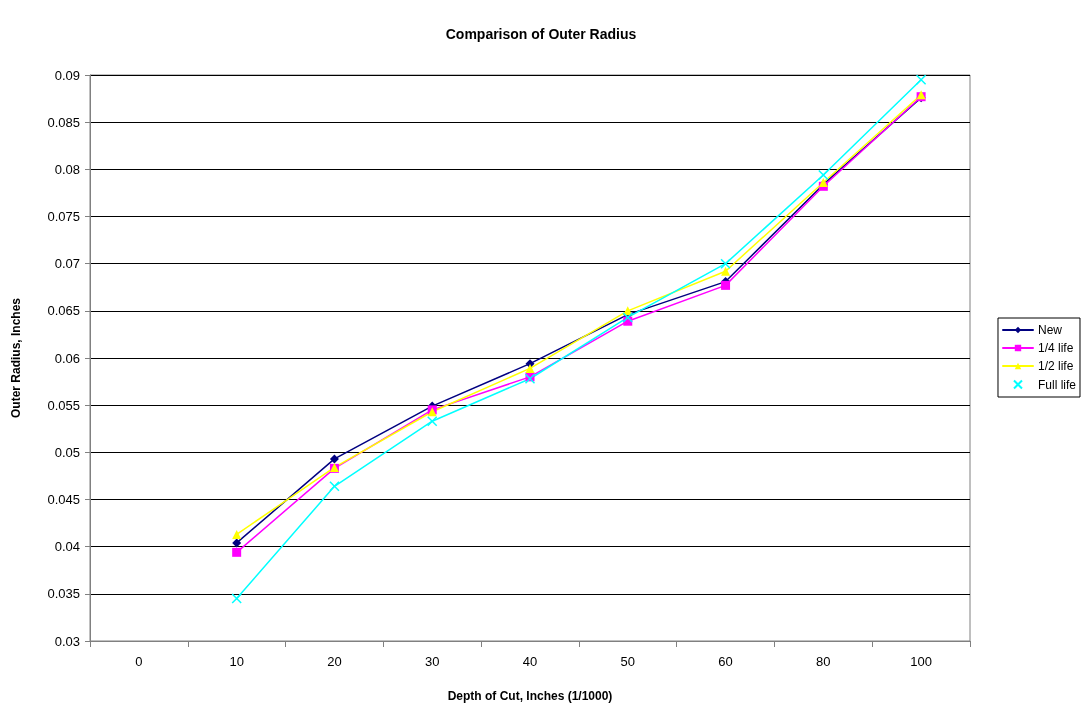  Describe the element at coordinates (63, 405) in the screenshot. I see `y-tick-label: 0.055` at that location.